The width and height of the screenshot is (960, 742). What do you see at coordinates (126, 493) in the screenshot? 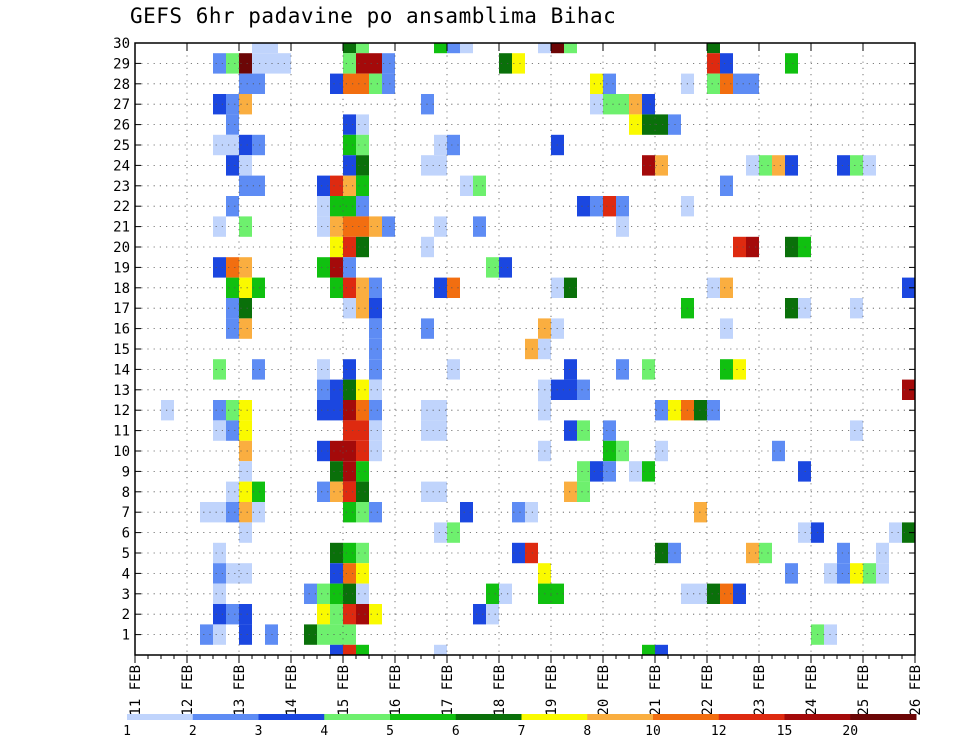
I see `y-tick-label: 8` at bounding box center [126, 493].